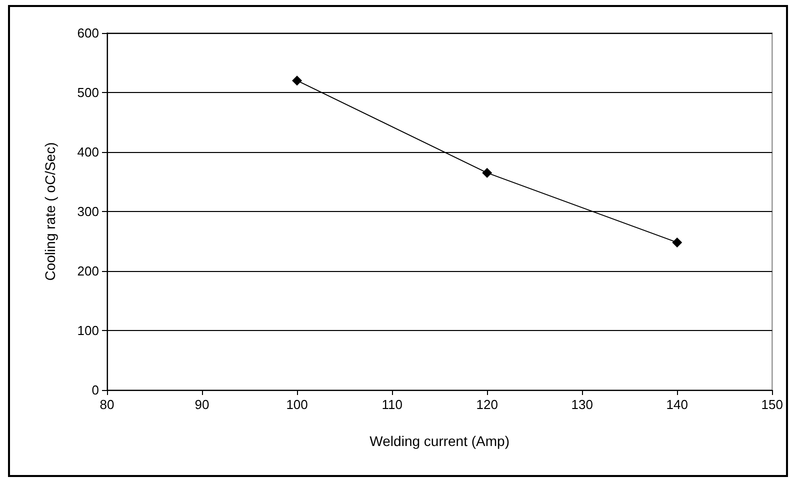 The height and width of the screenshot is (479, 790). I want to click on y-tick-label: 400, so click(88, 152).